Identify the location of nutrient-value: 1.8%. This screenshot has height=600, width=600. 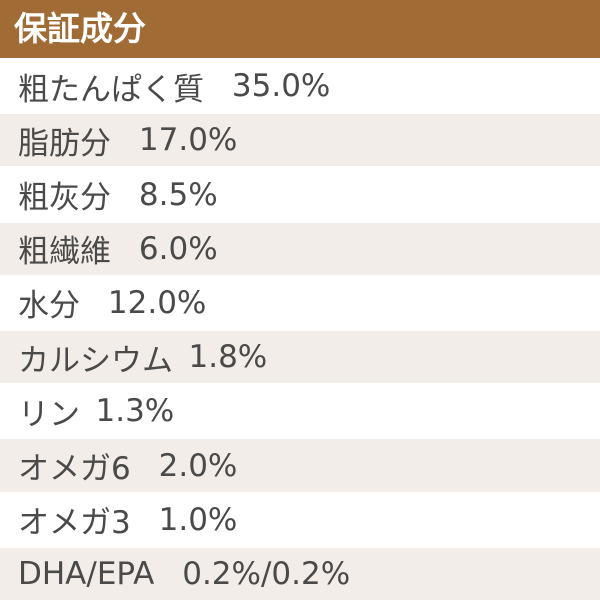
(228, 357).